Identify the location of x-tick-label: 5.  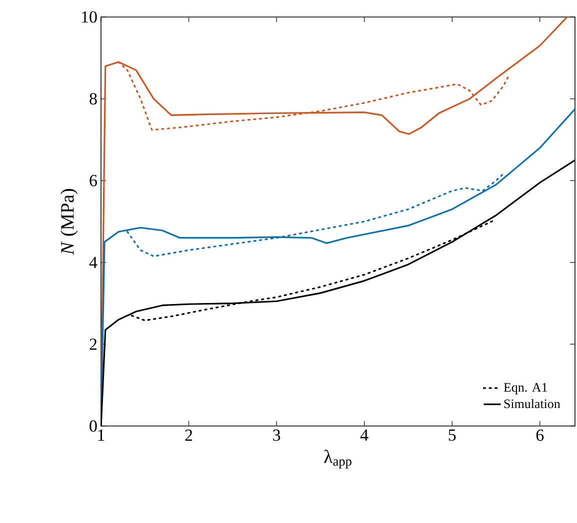
(452, 435).